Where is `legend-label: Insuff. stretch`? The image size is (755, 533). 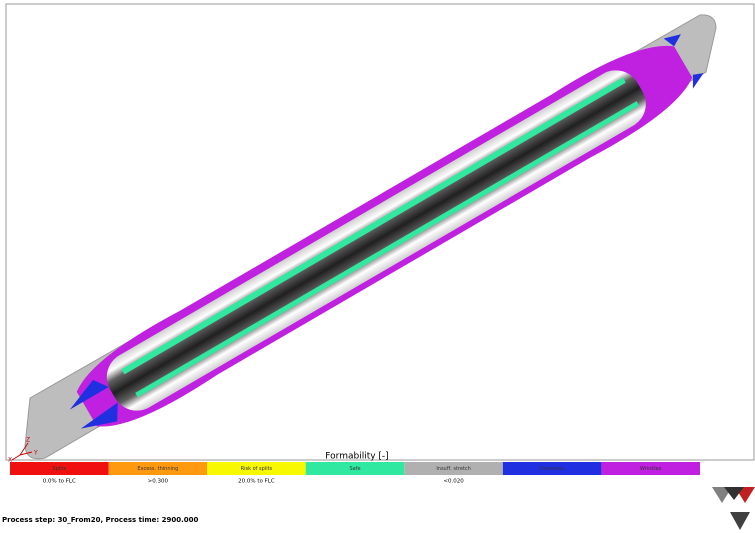
legend-label: Insuff. stretch is located at coordinates (453, 469).